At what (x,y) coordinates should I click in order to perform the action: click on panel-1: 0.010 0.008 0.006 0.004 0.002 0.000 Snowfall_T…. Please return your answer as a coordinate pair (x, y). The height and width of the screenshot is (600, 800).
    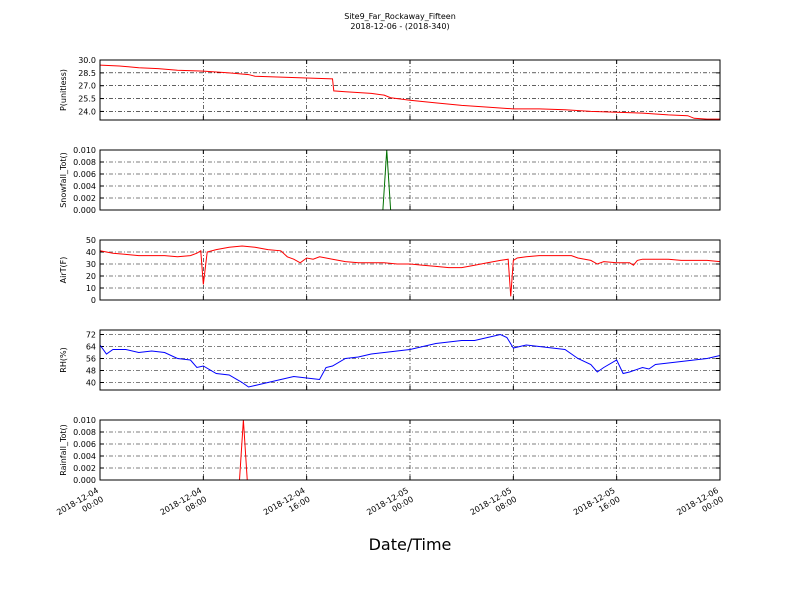
    Looking at the image, I should click on (390, 180).